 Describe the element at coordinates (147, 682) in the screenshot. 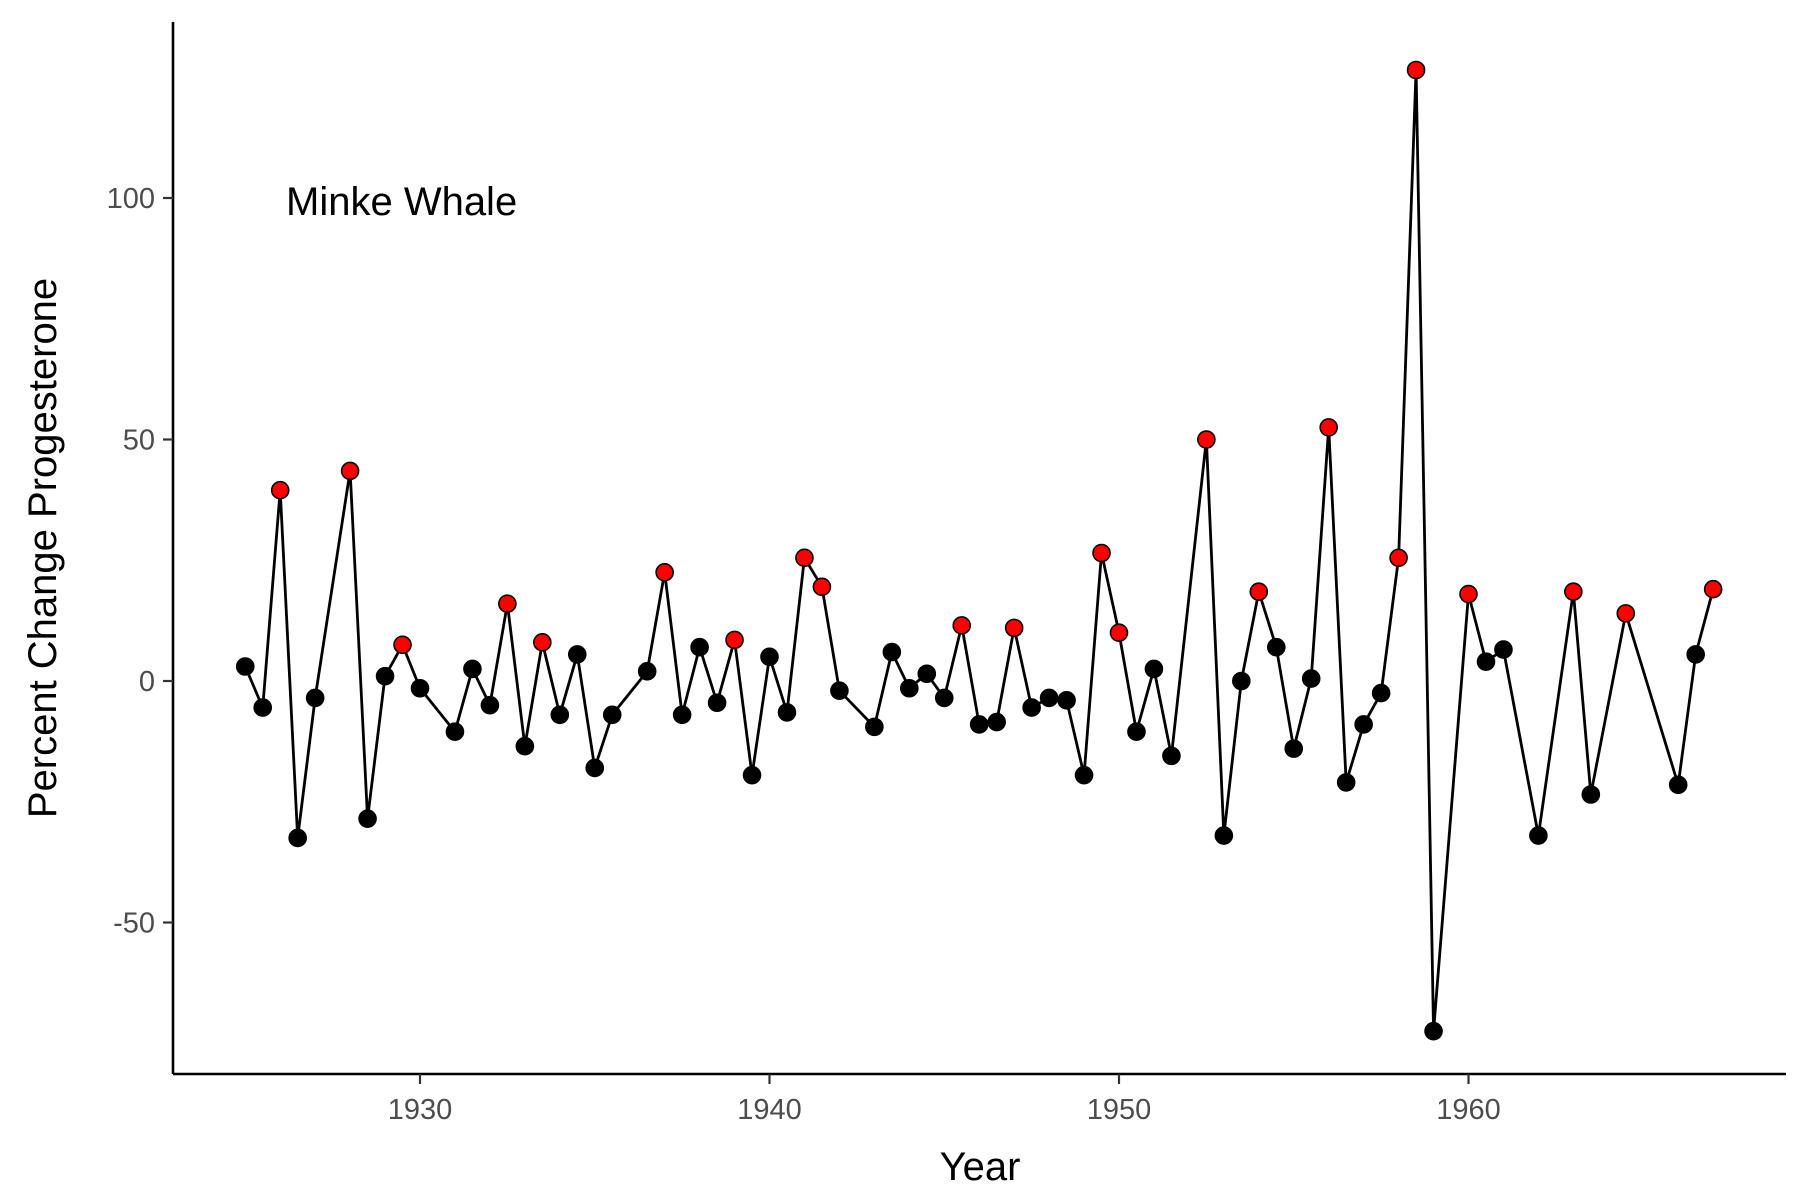

I see `y-tick-label: 0` at that location.